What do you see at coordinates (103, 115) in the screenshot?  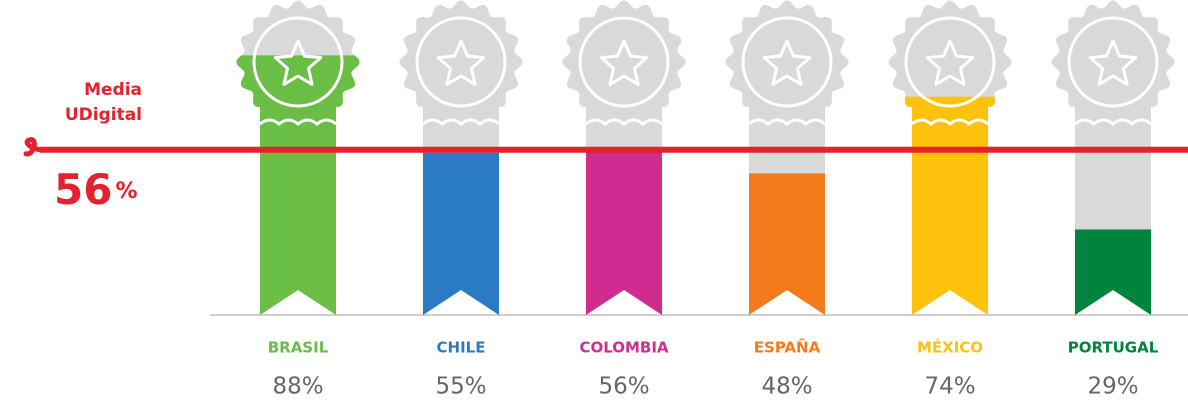 I see `reference-label: UDigital` at bounding box center [103, 115].